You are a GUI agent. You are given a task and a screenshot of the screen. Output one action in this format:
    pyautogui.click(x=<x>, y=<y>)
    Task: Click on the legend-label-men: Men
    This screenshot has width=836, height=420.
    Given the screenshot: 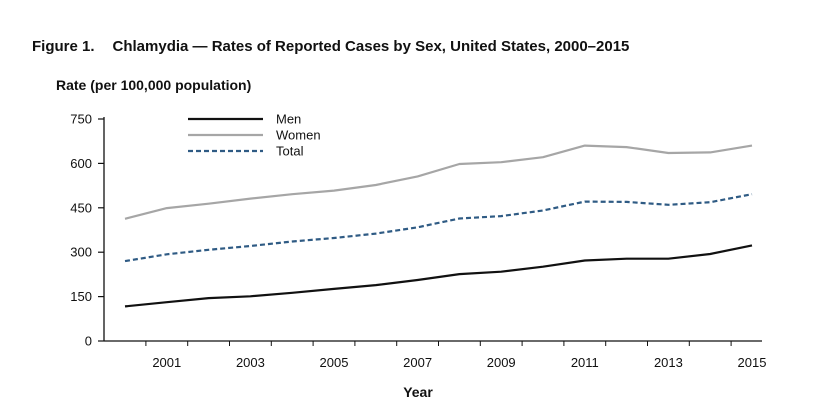 What is the action you would take?
    pyautogui.click(x=288, y=119)
    